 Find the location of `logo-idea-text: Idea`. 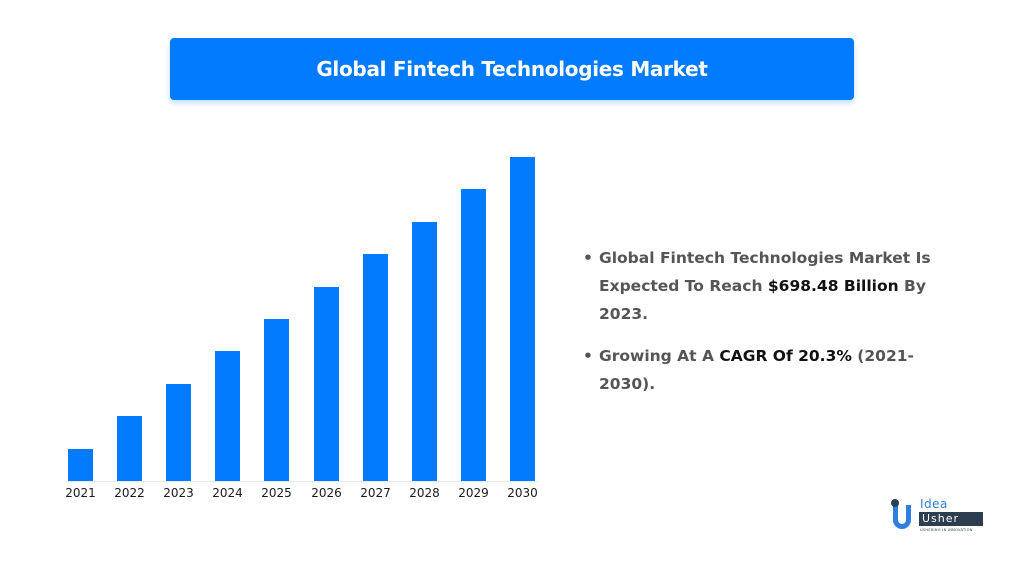

logo-idea-text: Idea is located at coordinates (934, 504).